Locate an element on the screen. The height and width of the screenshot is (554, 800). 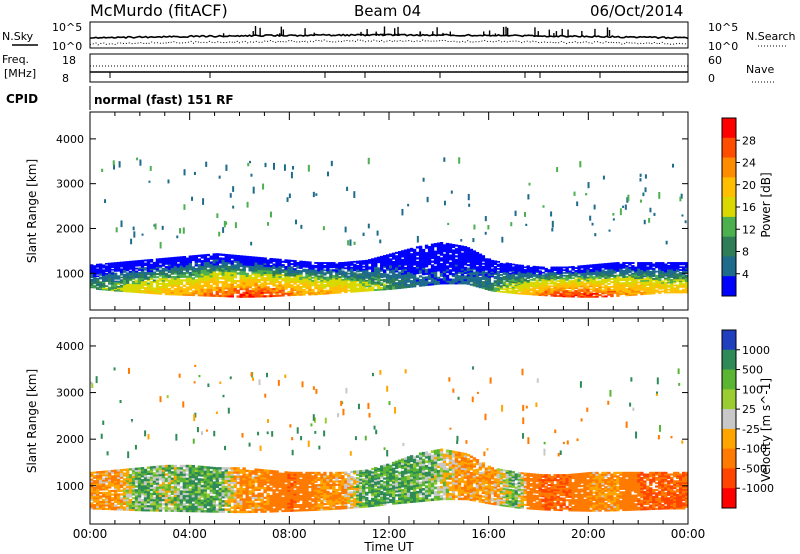
colorbar-segment is located at coordinates (729, 187).